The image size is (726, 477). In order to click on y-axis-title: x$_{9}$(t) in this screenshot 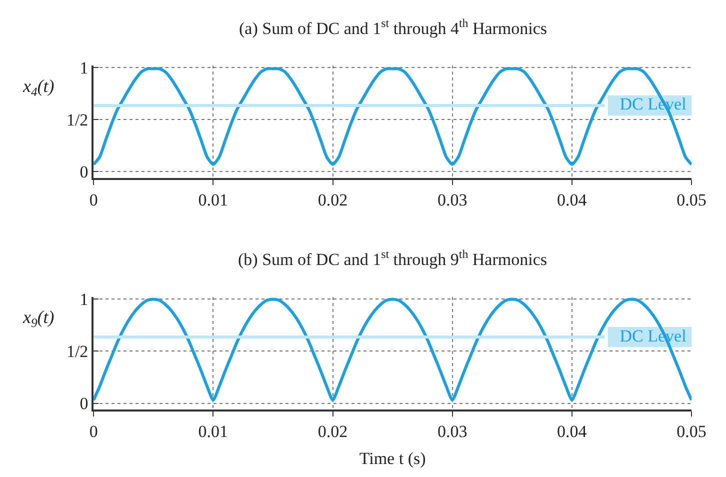, I will do `click(38, 318)`.